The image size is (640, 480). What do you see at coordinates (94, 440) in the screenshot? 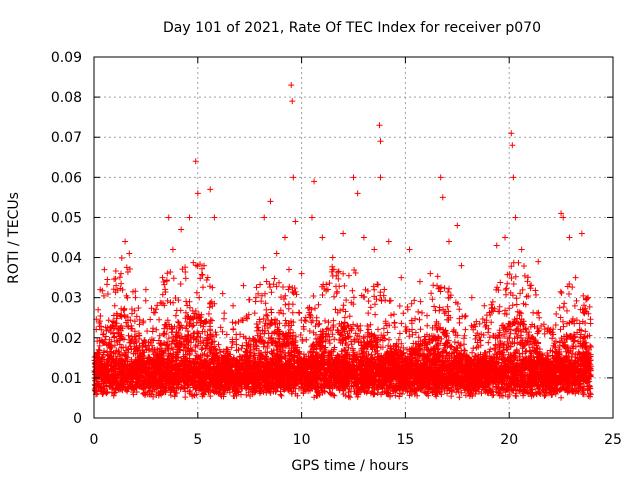
I see `x-tick-label: 0` at bounding box center [94, 440].